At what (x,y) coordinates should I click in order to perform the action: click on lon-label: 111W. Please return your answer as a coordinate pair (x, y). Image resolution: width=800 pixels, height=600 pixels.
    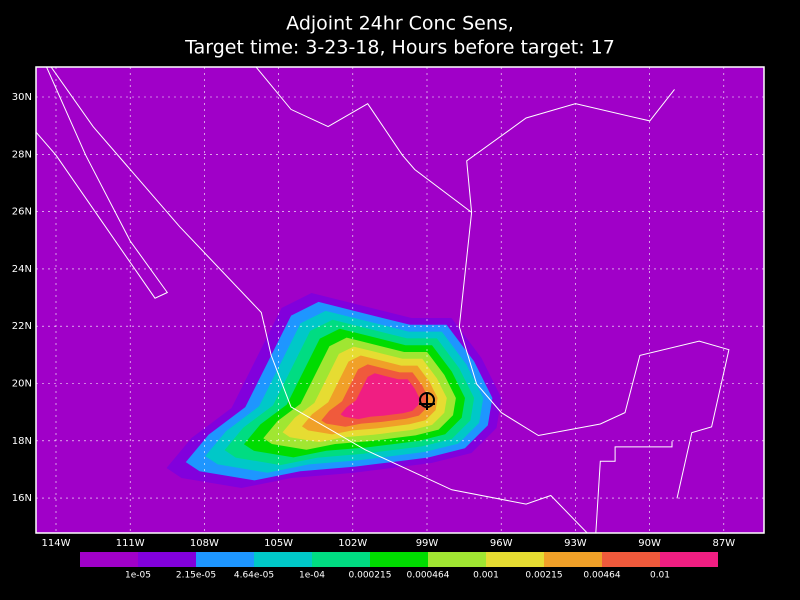
    Looking at the image, I should click on (130, 543).